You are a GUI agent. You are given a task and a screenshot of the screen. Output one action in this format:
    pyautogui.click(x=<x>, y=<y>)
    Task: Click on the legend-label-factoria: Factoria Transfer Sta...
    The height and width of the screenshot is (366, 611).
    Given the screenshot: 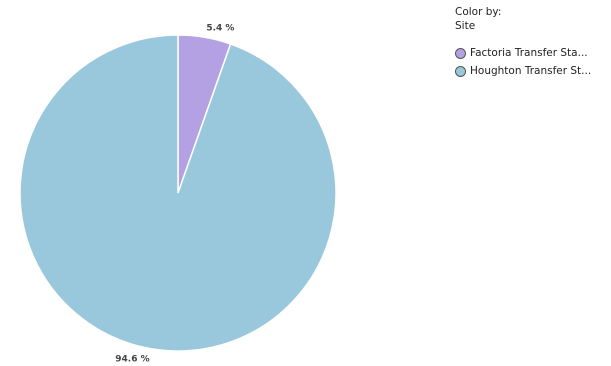 What is the action you would take?
    pyautogui.click(x=529, y=53)
    